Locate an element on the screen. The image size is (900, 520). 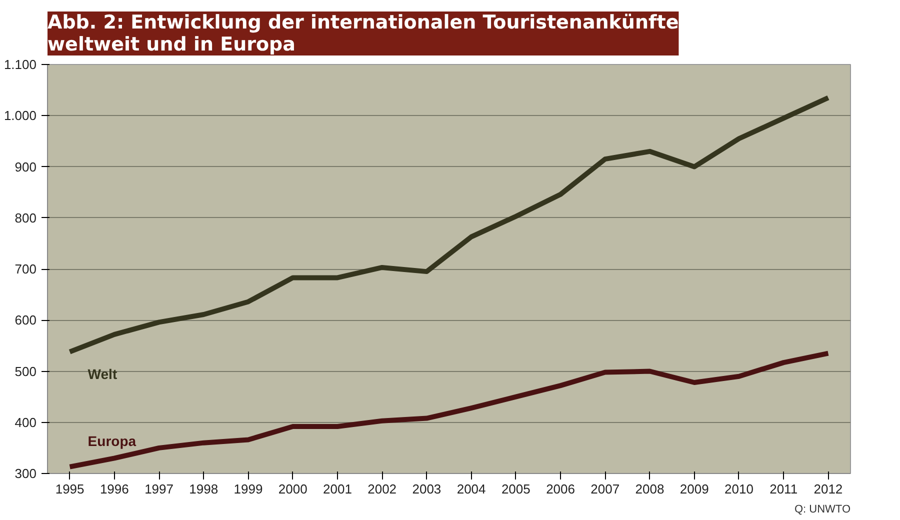
x-tick-label: 2008 is located at coordinates (649, 489).